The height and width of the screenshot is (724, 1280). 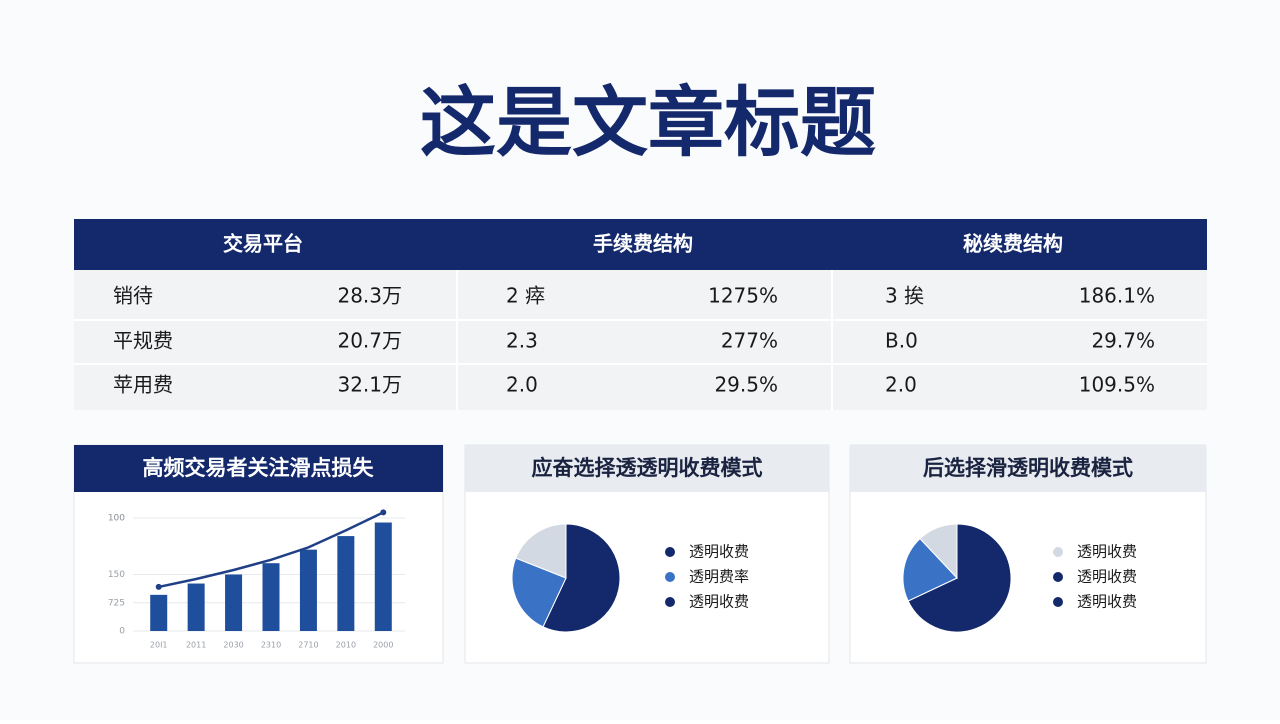 I want to click on table-value: 29.7%, so click(x=1123, y=341).